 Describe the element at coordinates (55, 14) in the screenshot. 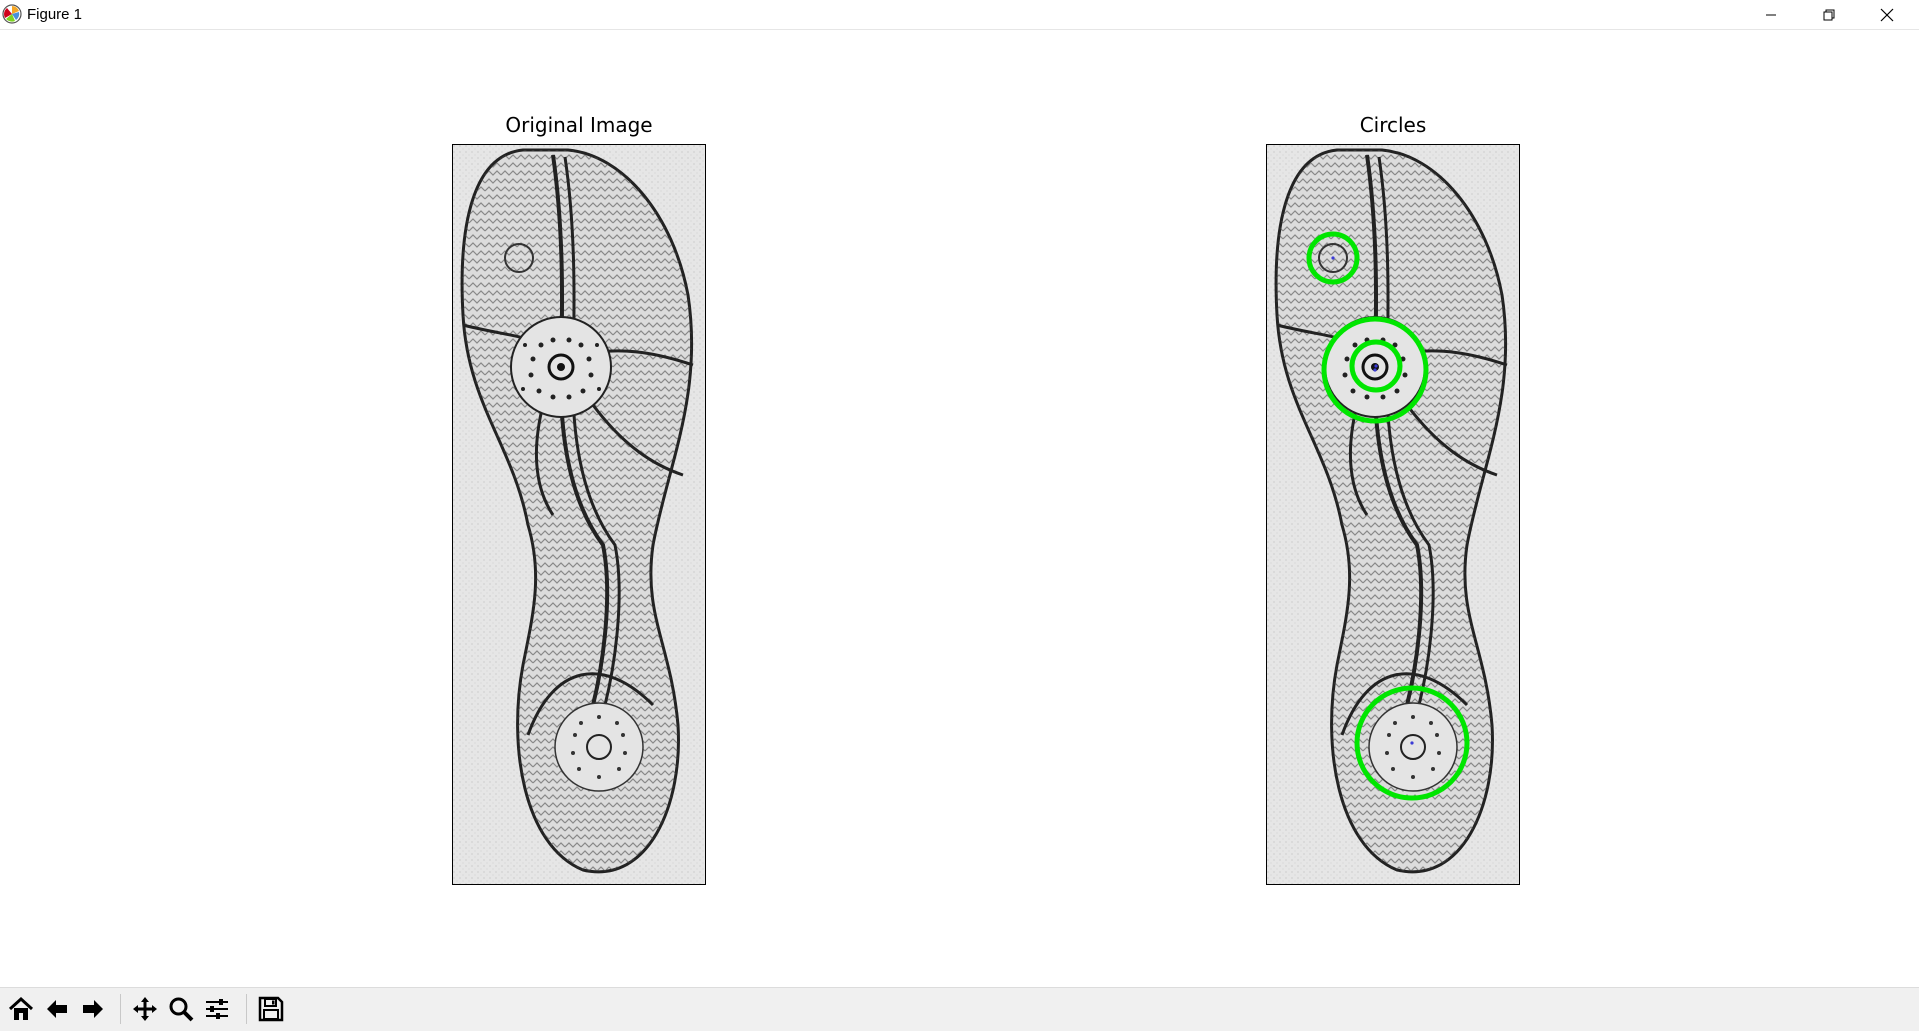

I see `window-title: Figure 1` at that location.